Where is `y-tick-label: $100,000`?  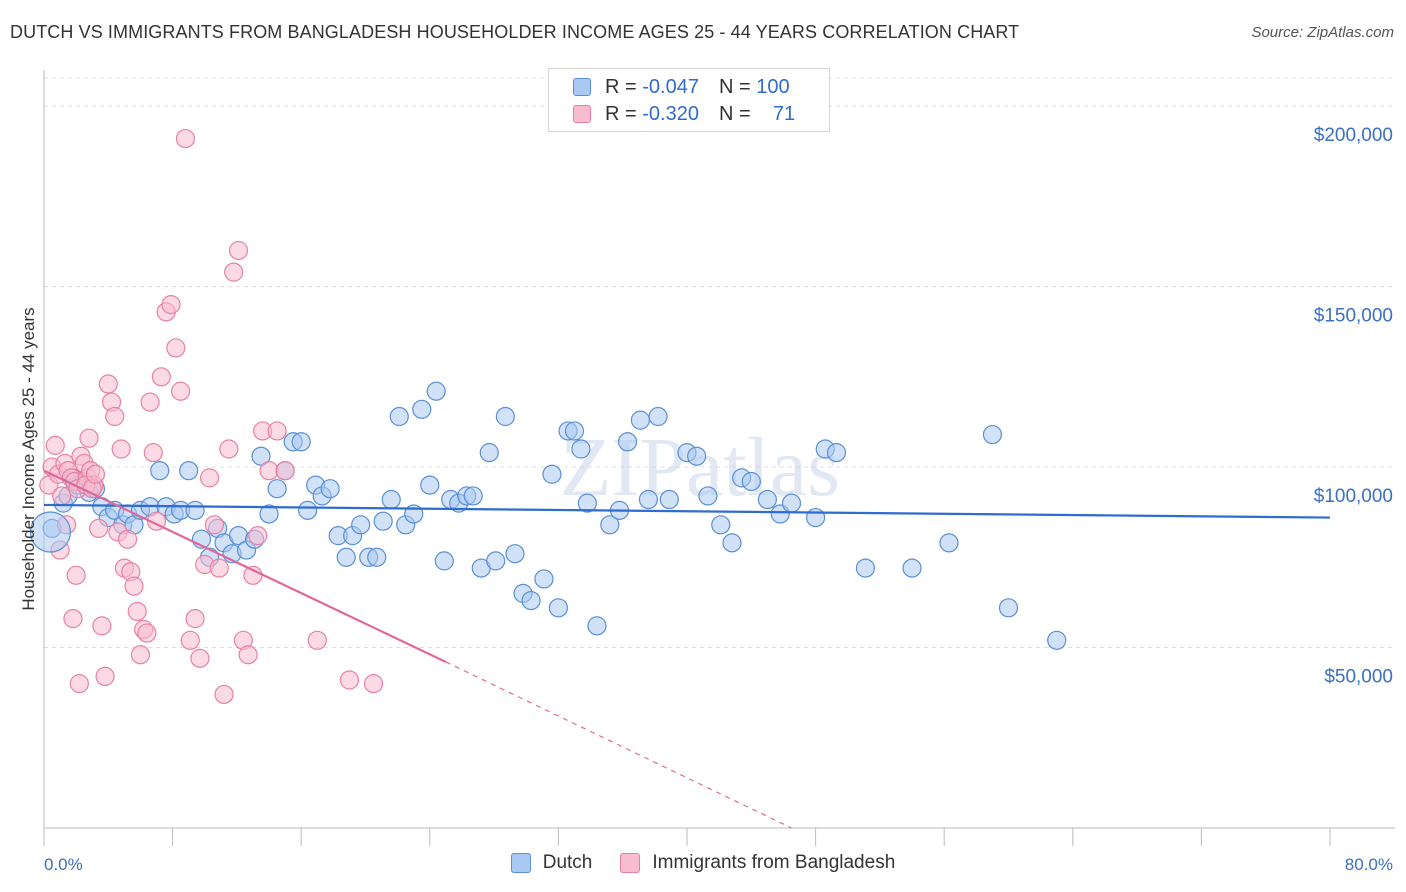 y-tick-label: $100,000 is located at coordinates (1353, 496).